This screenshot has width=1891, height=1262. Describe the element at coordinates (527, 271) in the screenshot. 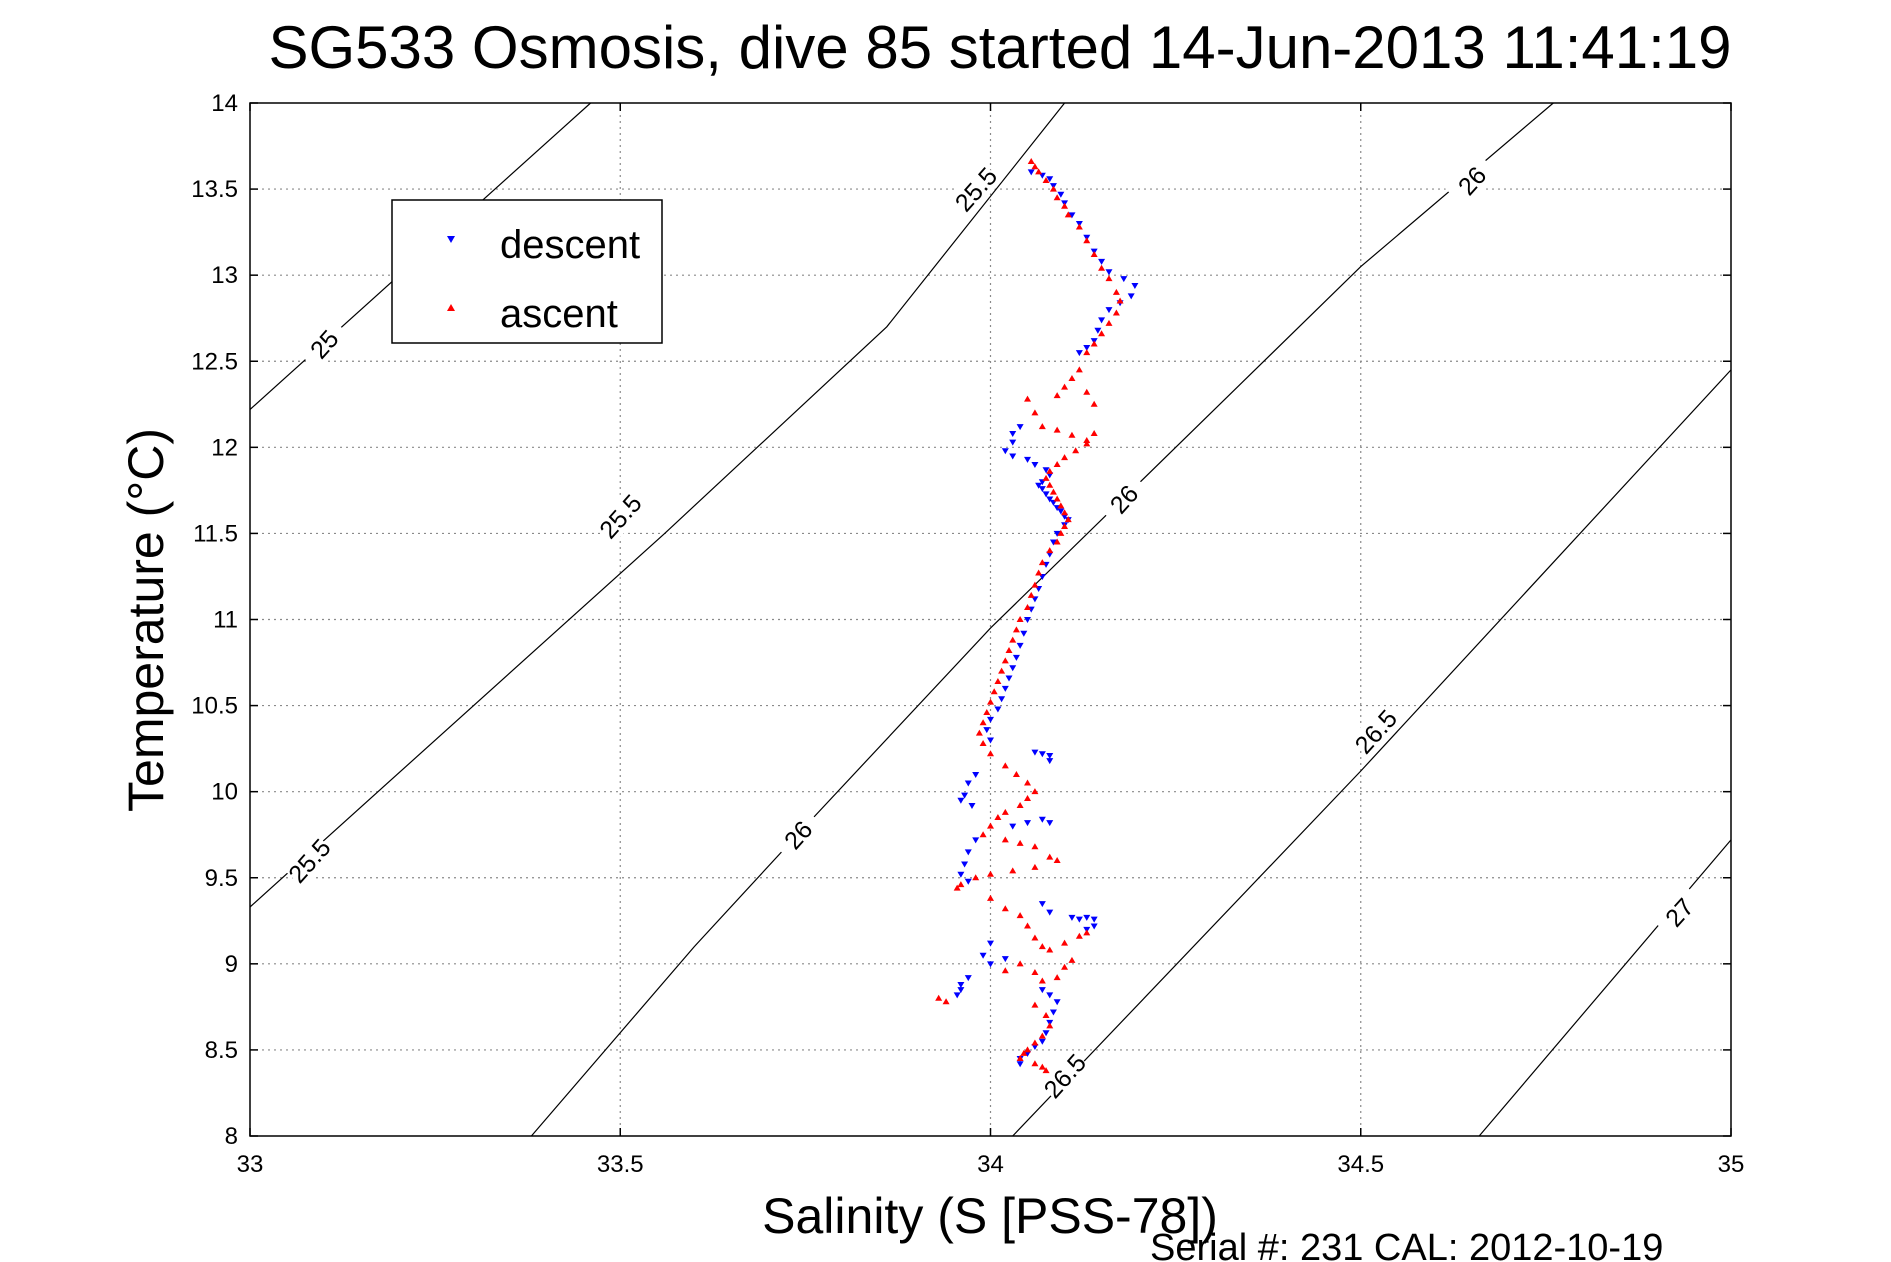

I see `legend-box` at that location.